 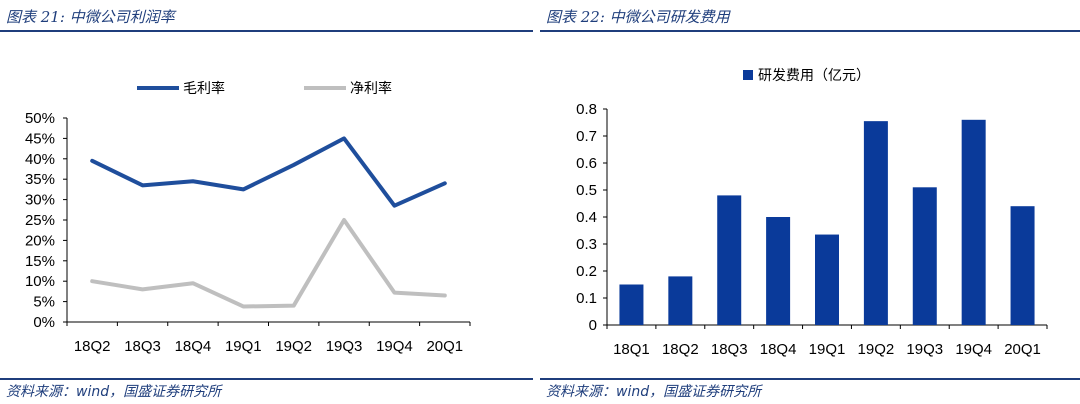 I want to click on left-top-rule, so click(x=266, y=31).